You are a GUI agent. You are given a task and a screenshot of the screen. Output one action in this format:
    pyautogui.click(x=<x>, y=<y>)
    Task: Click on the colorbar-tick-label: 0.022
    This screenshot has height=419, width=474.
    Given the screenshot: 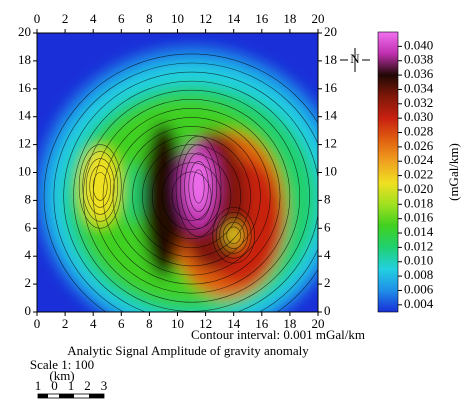 What is the action you would take?
    pyautogui.click(x=418, y=174)
    